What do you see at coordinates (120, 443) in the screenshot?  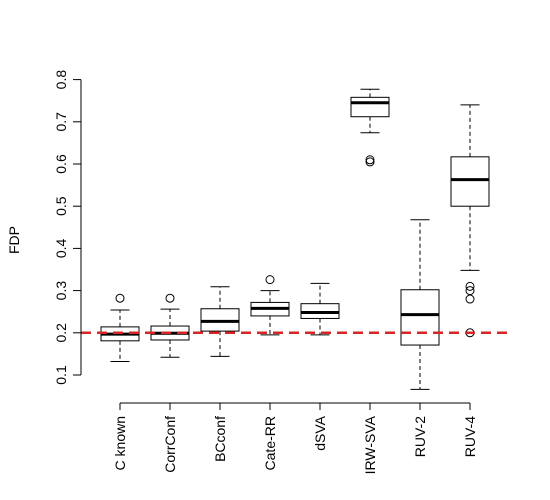 I see `x-tick-label: C known` at bounding box center [120, 443].